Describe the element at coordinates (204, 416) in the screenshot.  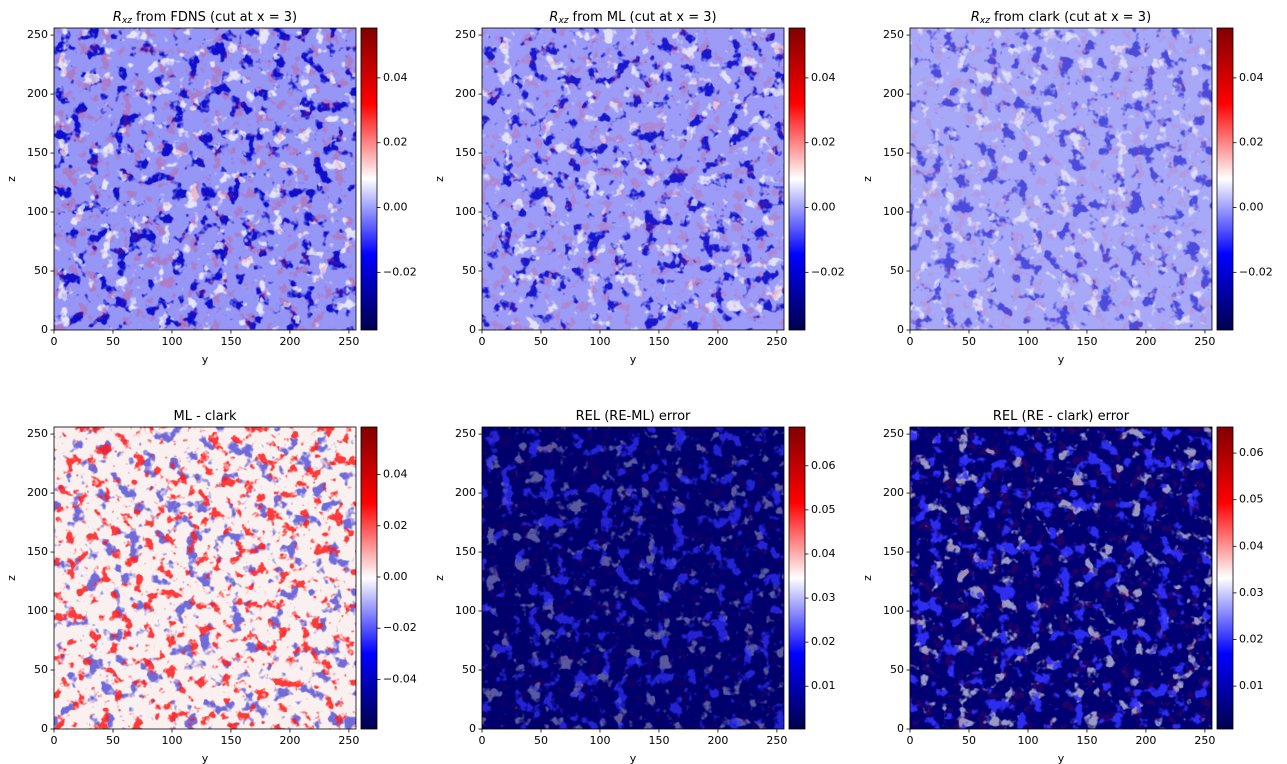
I see `title-text: ML - clark` at that location.